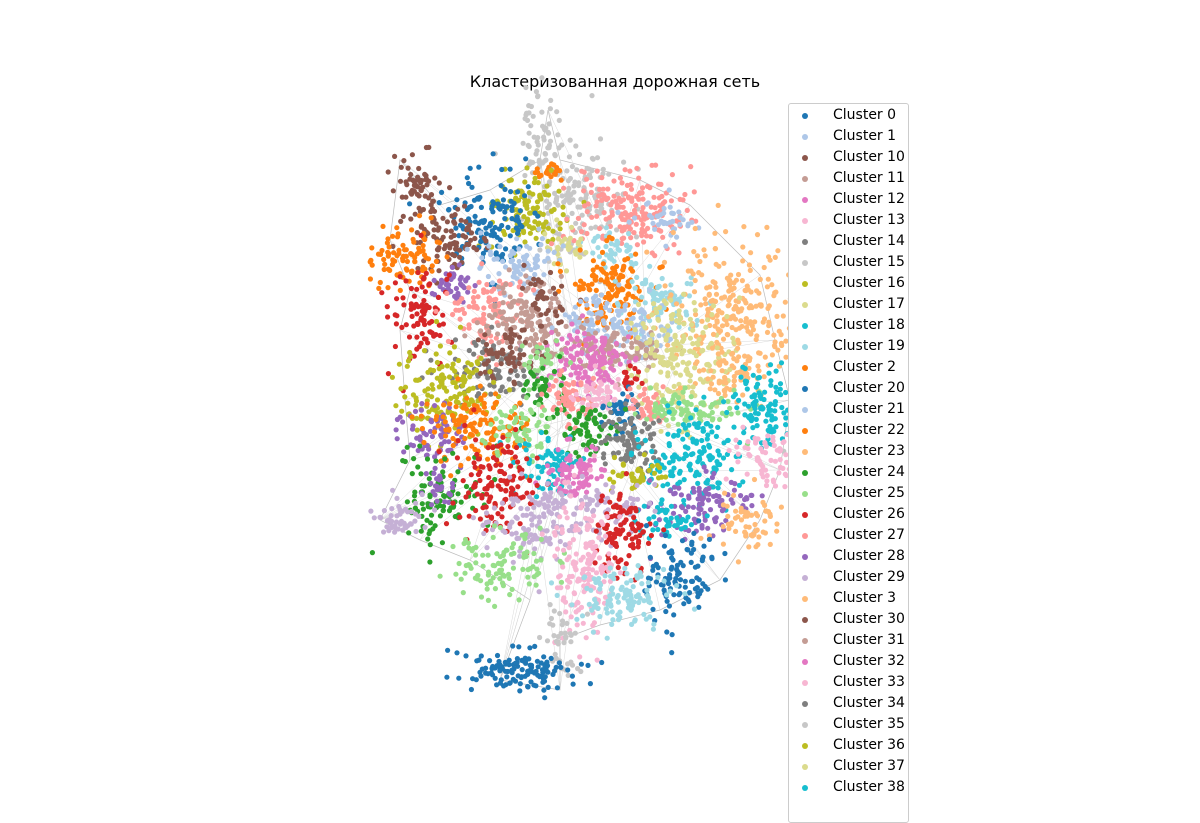 The width and height of the screenshot is (1200, 823). Describe the element at coordinates (470, 361) in the screenshot. I see `road-segment` at that location.